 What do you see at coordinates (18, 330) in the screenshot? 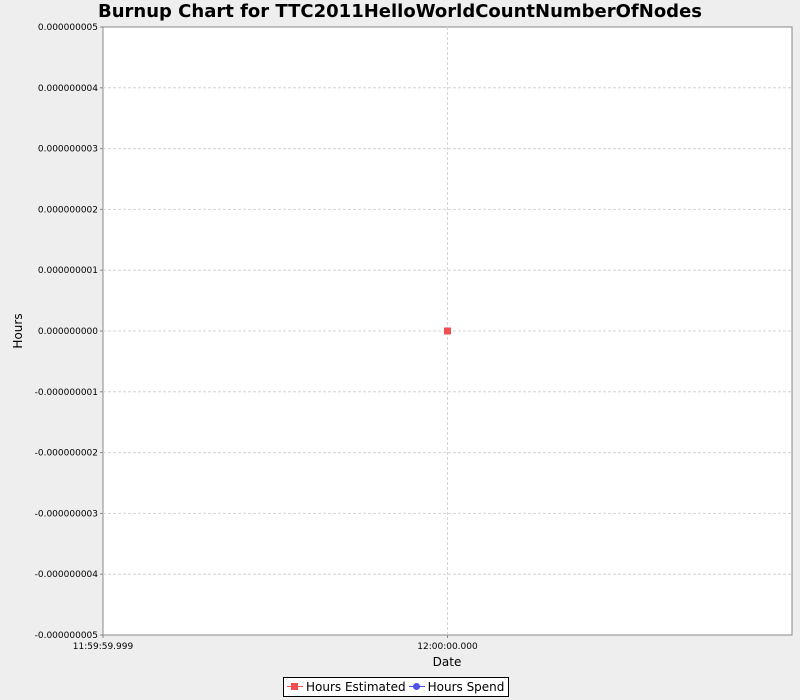
I see `y-axis-label: Hours` at bounding box center [18, 330].